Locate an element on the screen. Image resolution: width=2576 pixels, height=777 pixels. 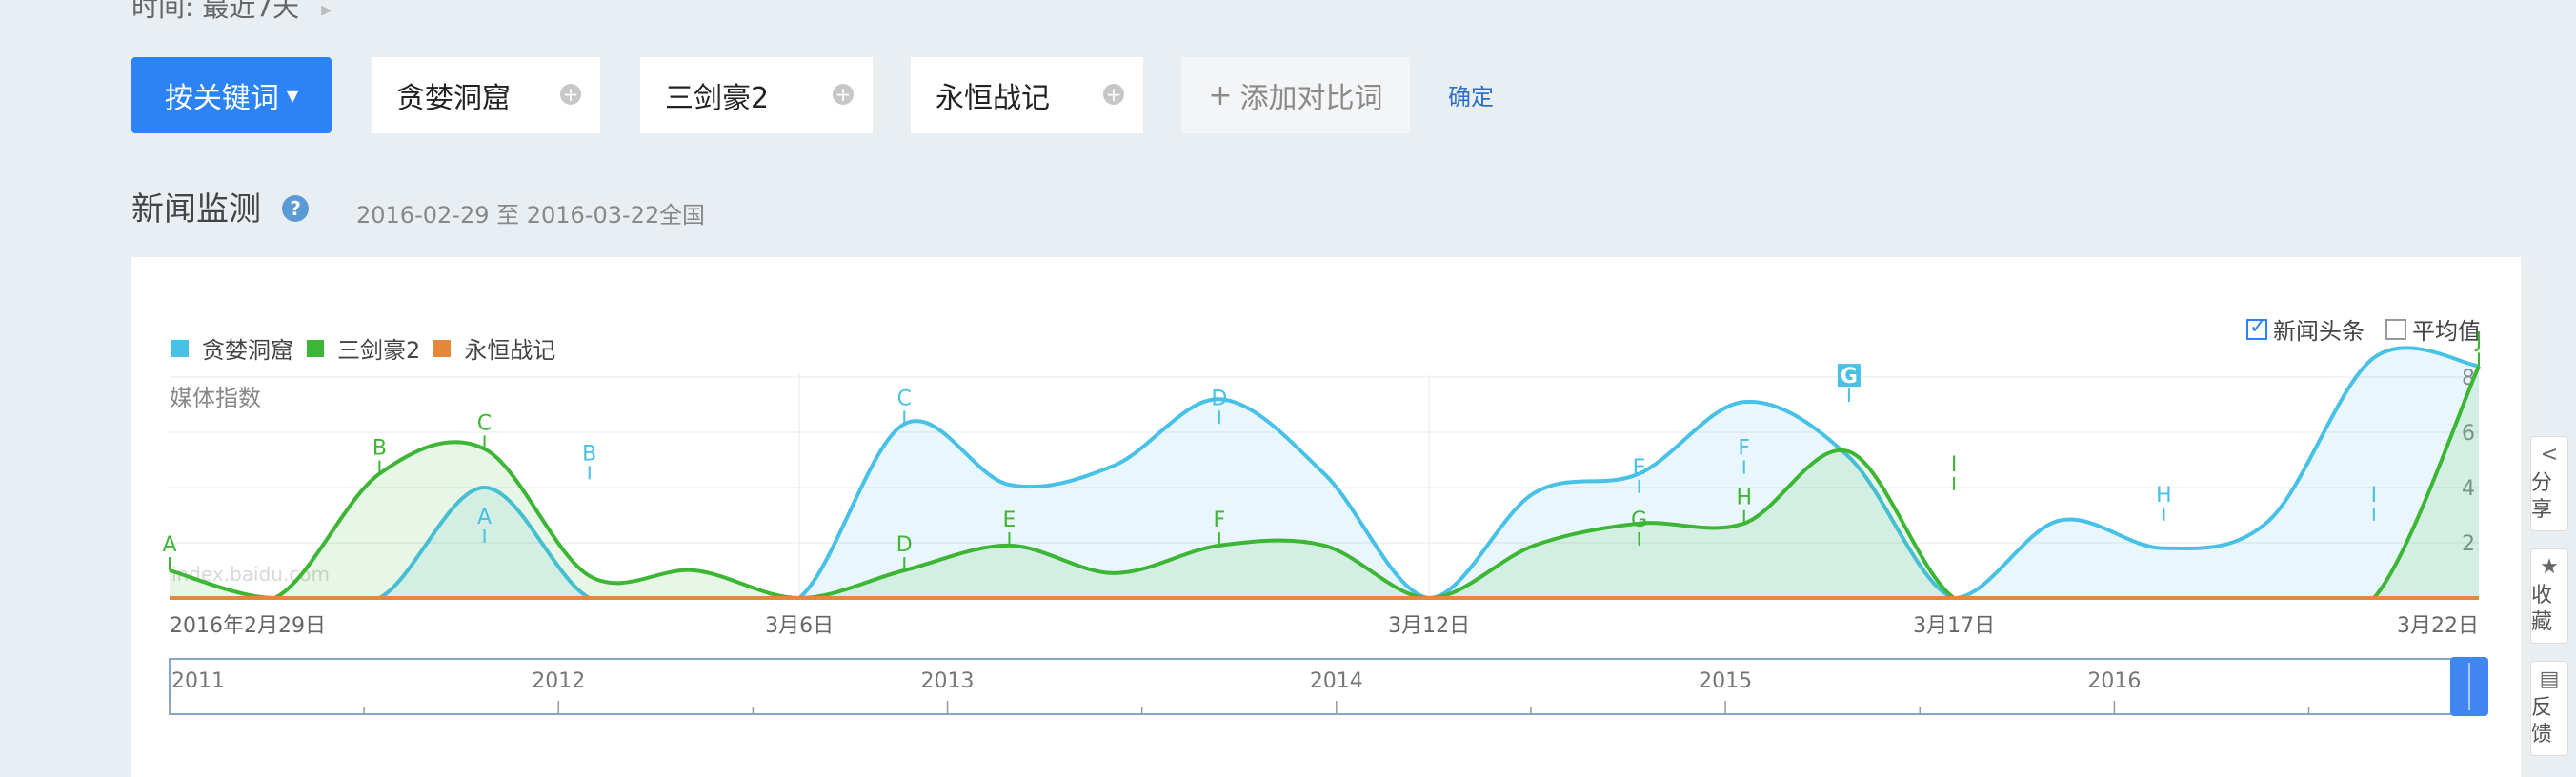
plus-icon: + is located at coordinates (1220, 95).